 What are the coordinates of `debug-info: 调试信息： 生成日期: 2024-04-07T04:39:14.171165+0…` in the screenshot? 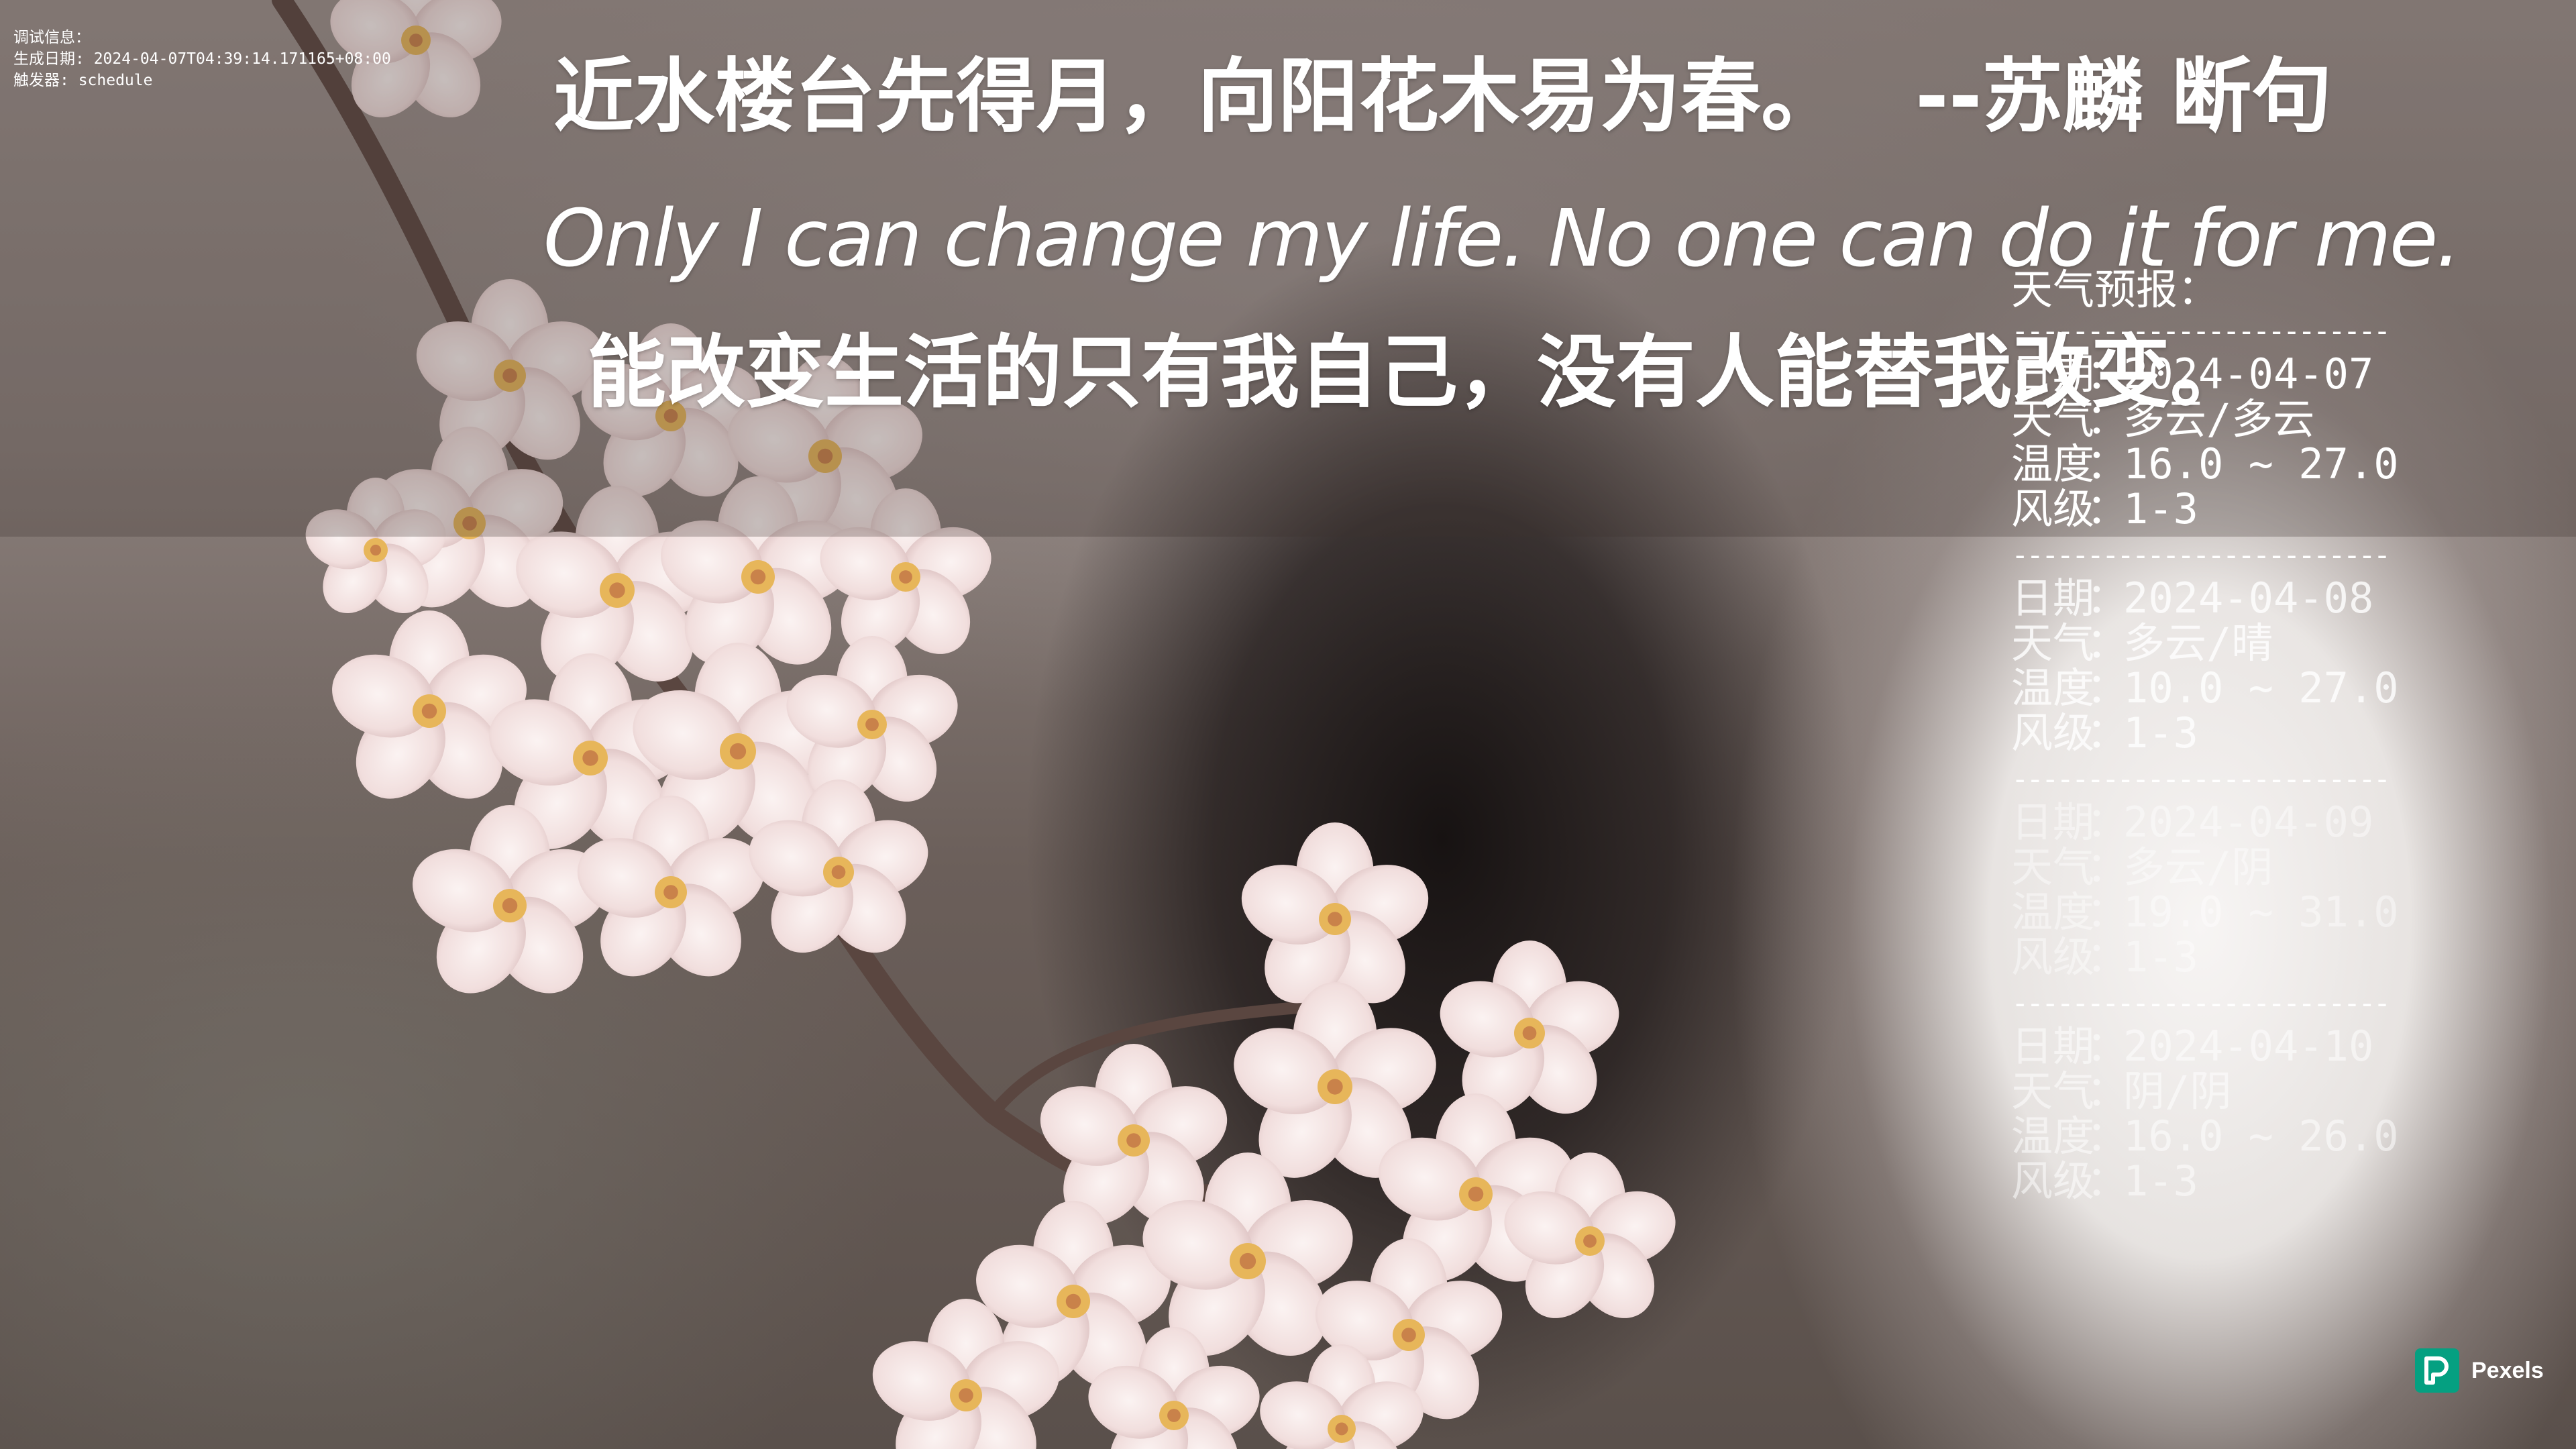 It's located at (202, 59).